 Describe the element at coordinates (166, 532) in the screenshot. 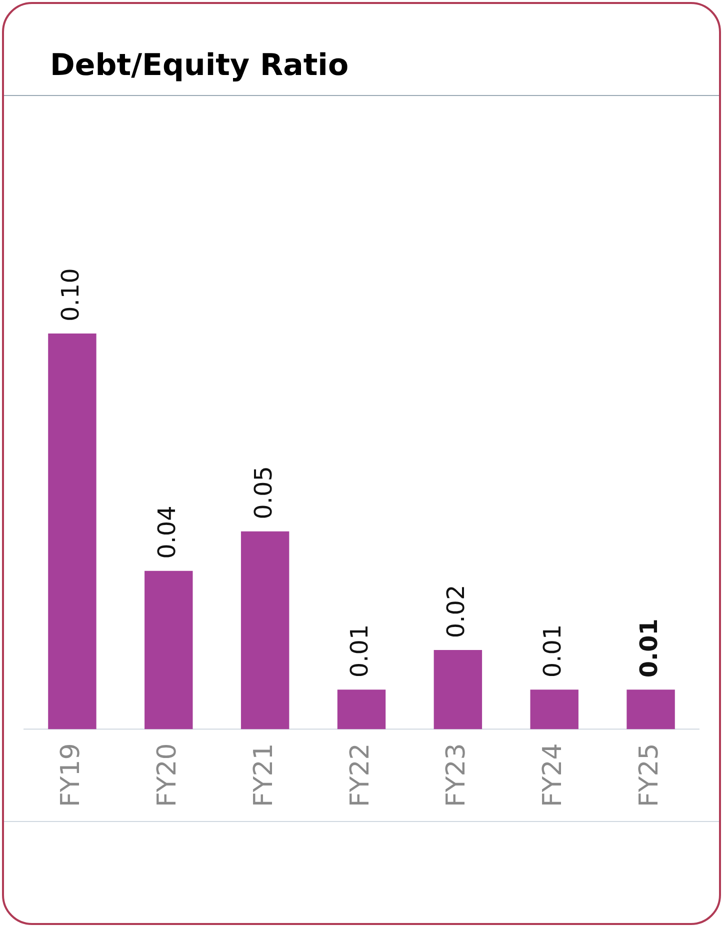

I see `data-label: 0.04` at that location.